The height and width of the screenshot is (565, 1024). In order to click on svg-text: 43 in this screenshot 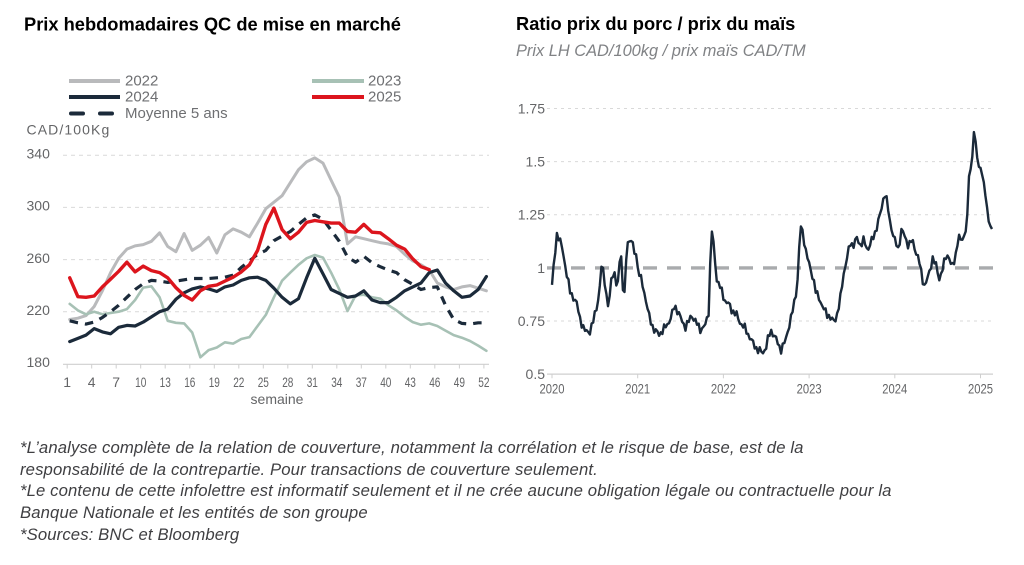, I will do `click(410, 382)`.